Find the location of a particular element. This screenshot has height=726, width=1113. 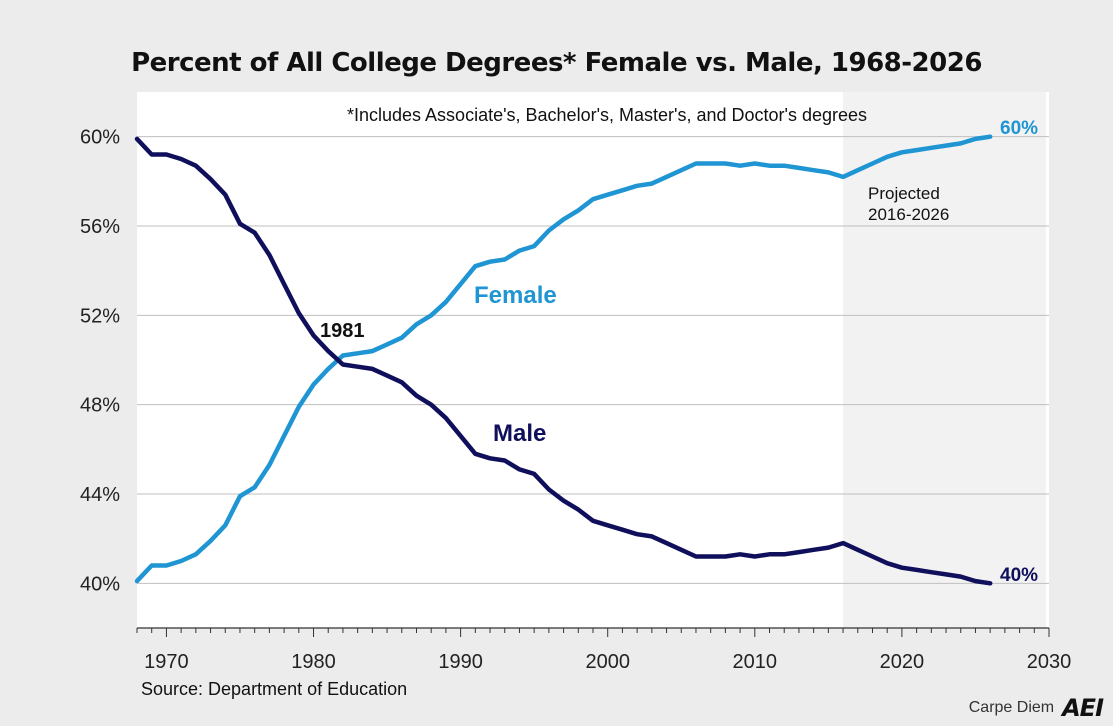

x-tick-label: 2010 is located at coordinates (755, 662).